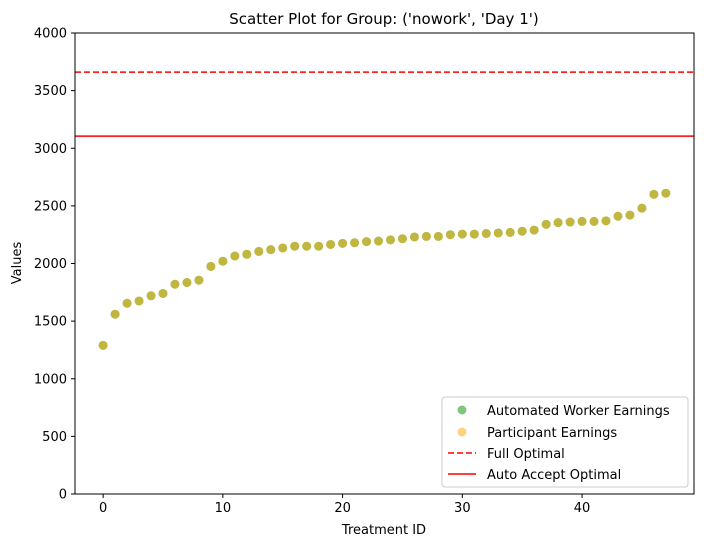  I want to click on y-tick-label: 2000, so click(50, 264).